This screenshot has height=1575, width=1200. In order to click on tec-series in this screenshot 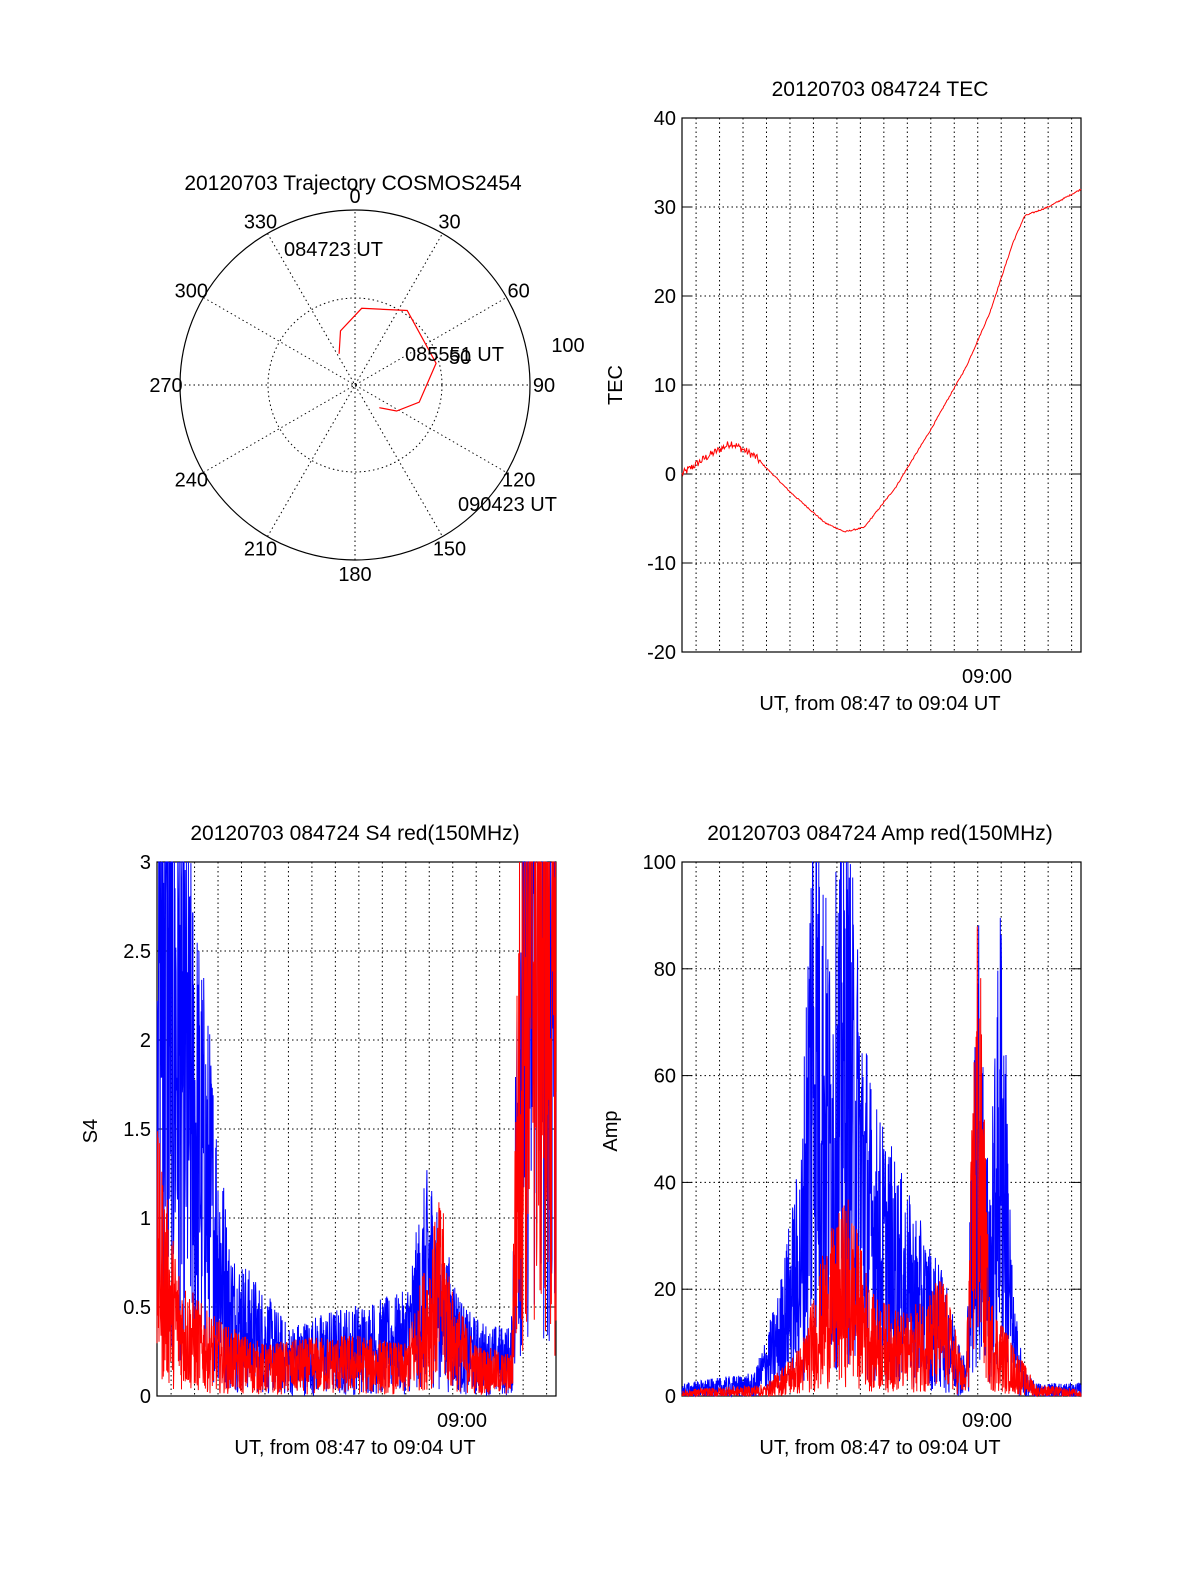, I will do `click(881, 360)`.